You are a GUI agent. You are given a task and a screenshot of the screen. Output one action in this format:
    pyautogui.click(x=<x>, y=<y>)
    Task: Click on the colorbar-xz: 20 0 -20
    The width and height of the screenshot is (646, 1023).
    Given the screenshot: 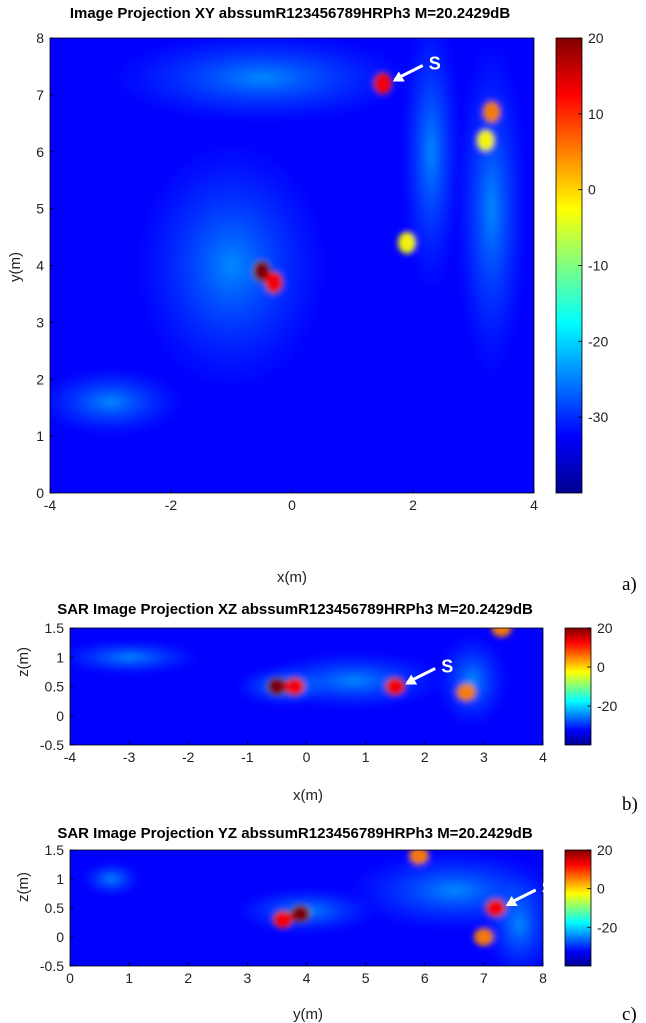 What is the action you would take?
    pyautogui.click(x=590, y=683)
    